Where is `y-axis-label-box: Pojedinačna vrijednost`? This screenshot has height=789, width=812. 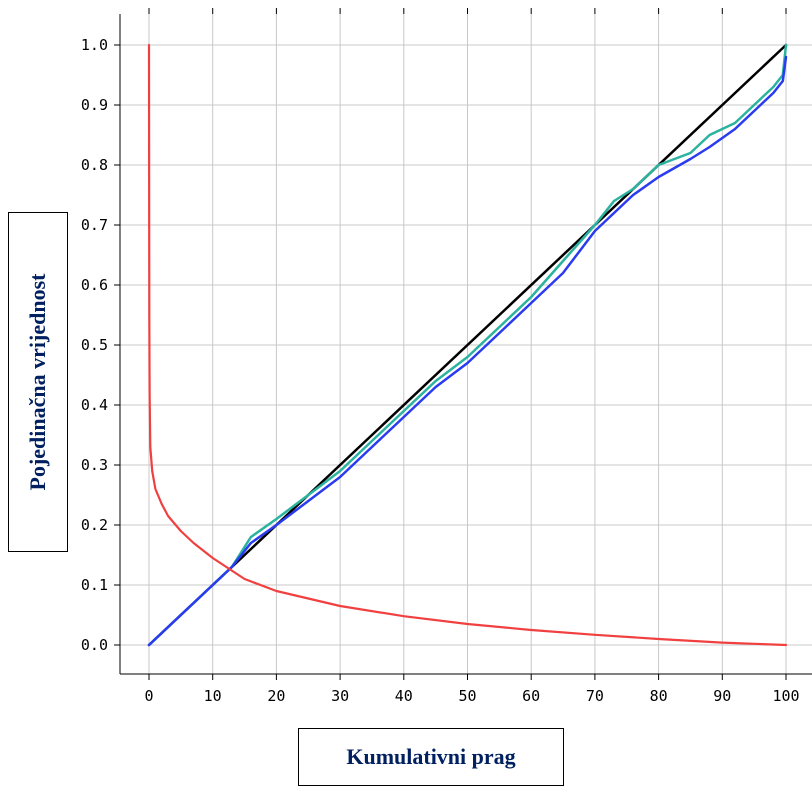 y-axis-label-box: Pojedinačna vrijednost is located at coordinates (38, 382).